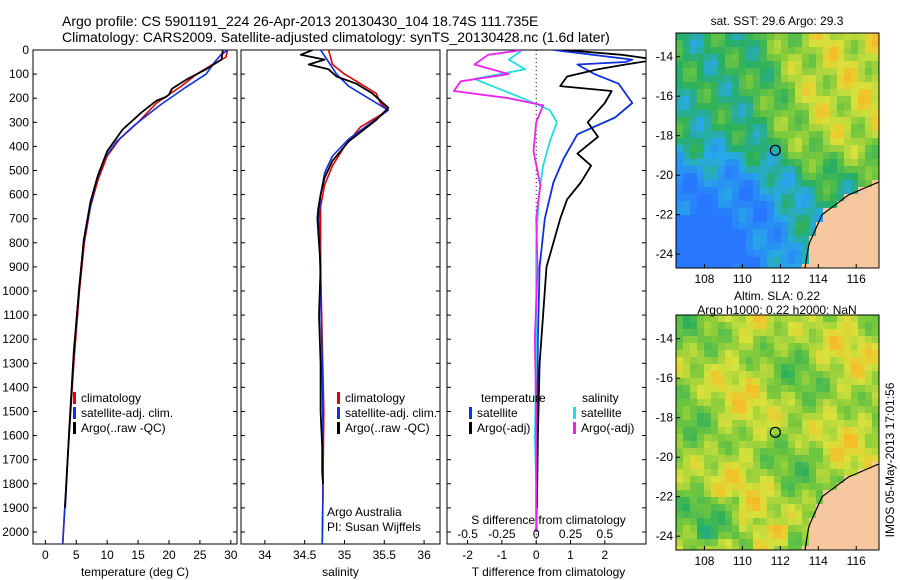 The width and height of the screenshot is (900, 580). Describe the element at coordinates (467, 555) in the screenshot. I see `diff-T-tick-label: -2` at that location.